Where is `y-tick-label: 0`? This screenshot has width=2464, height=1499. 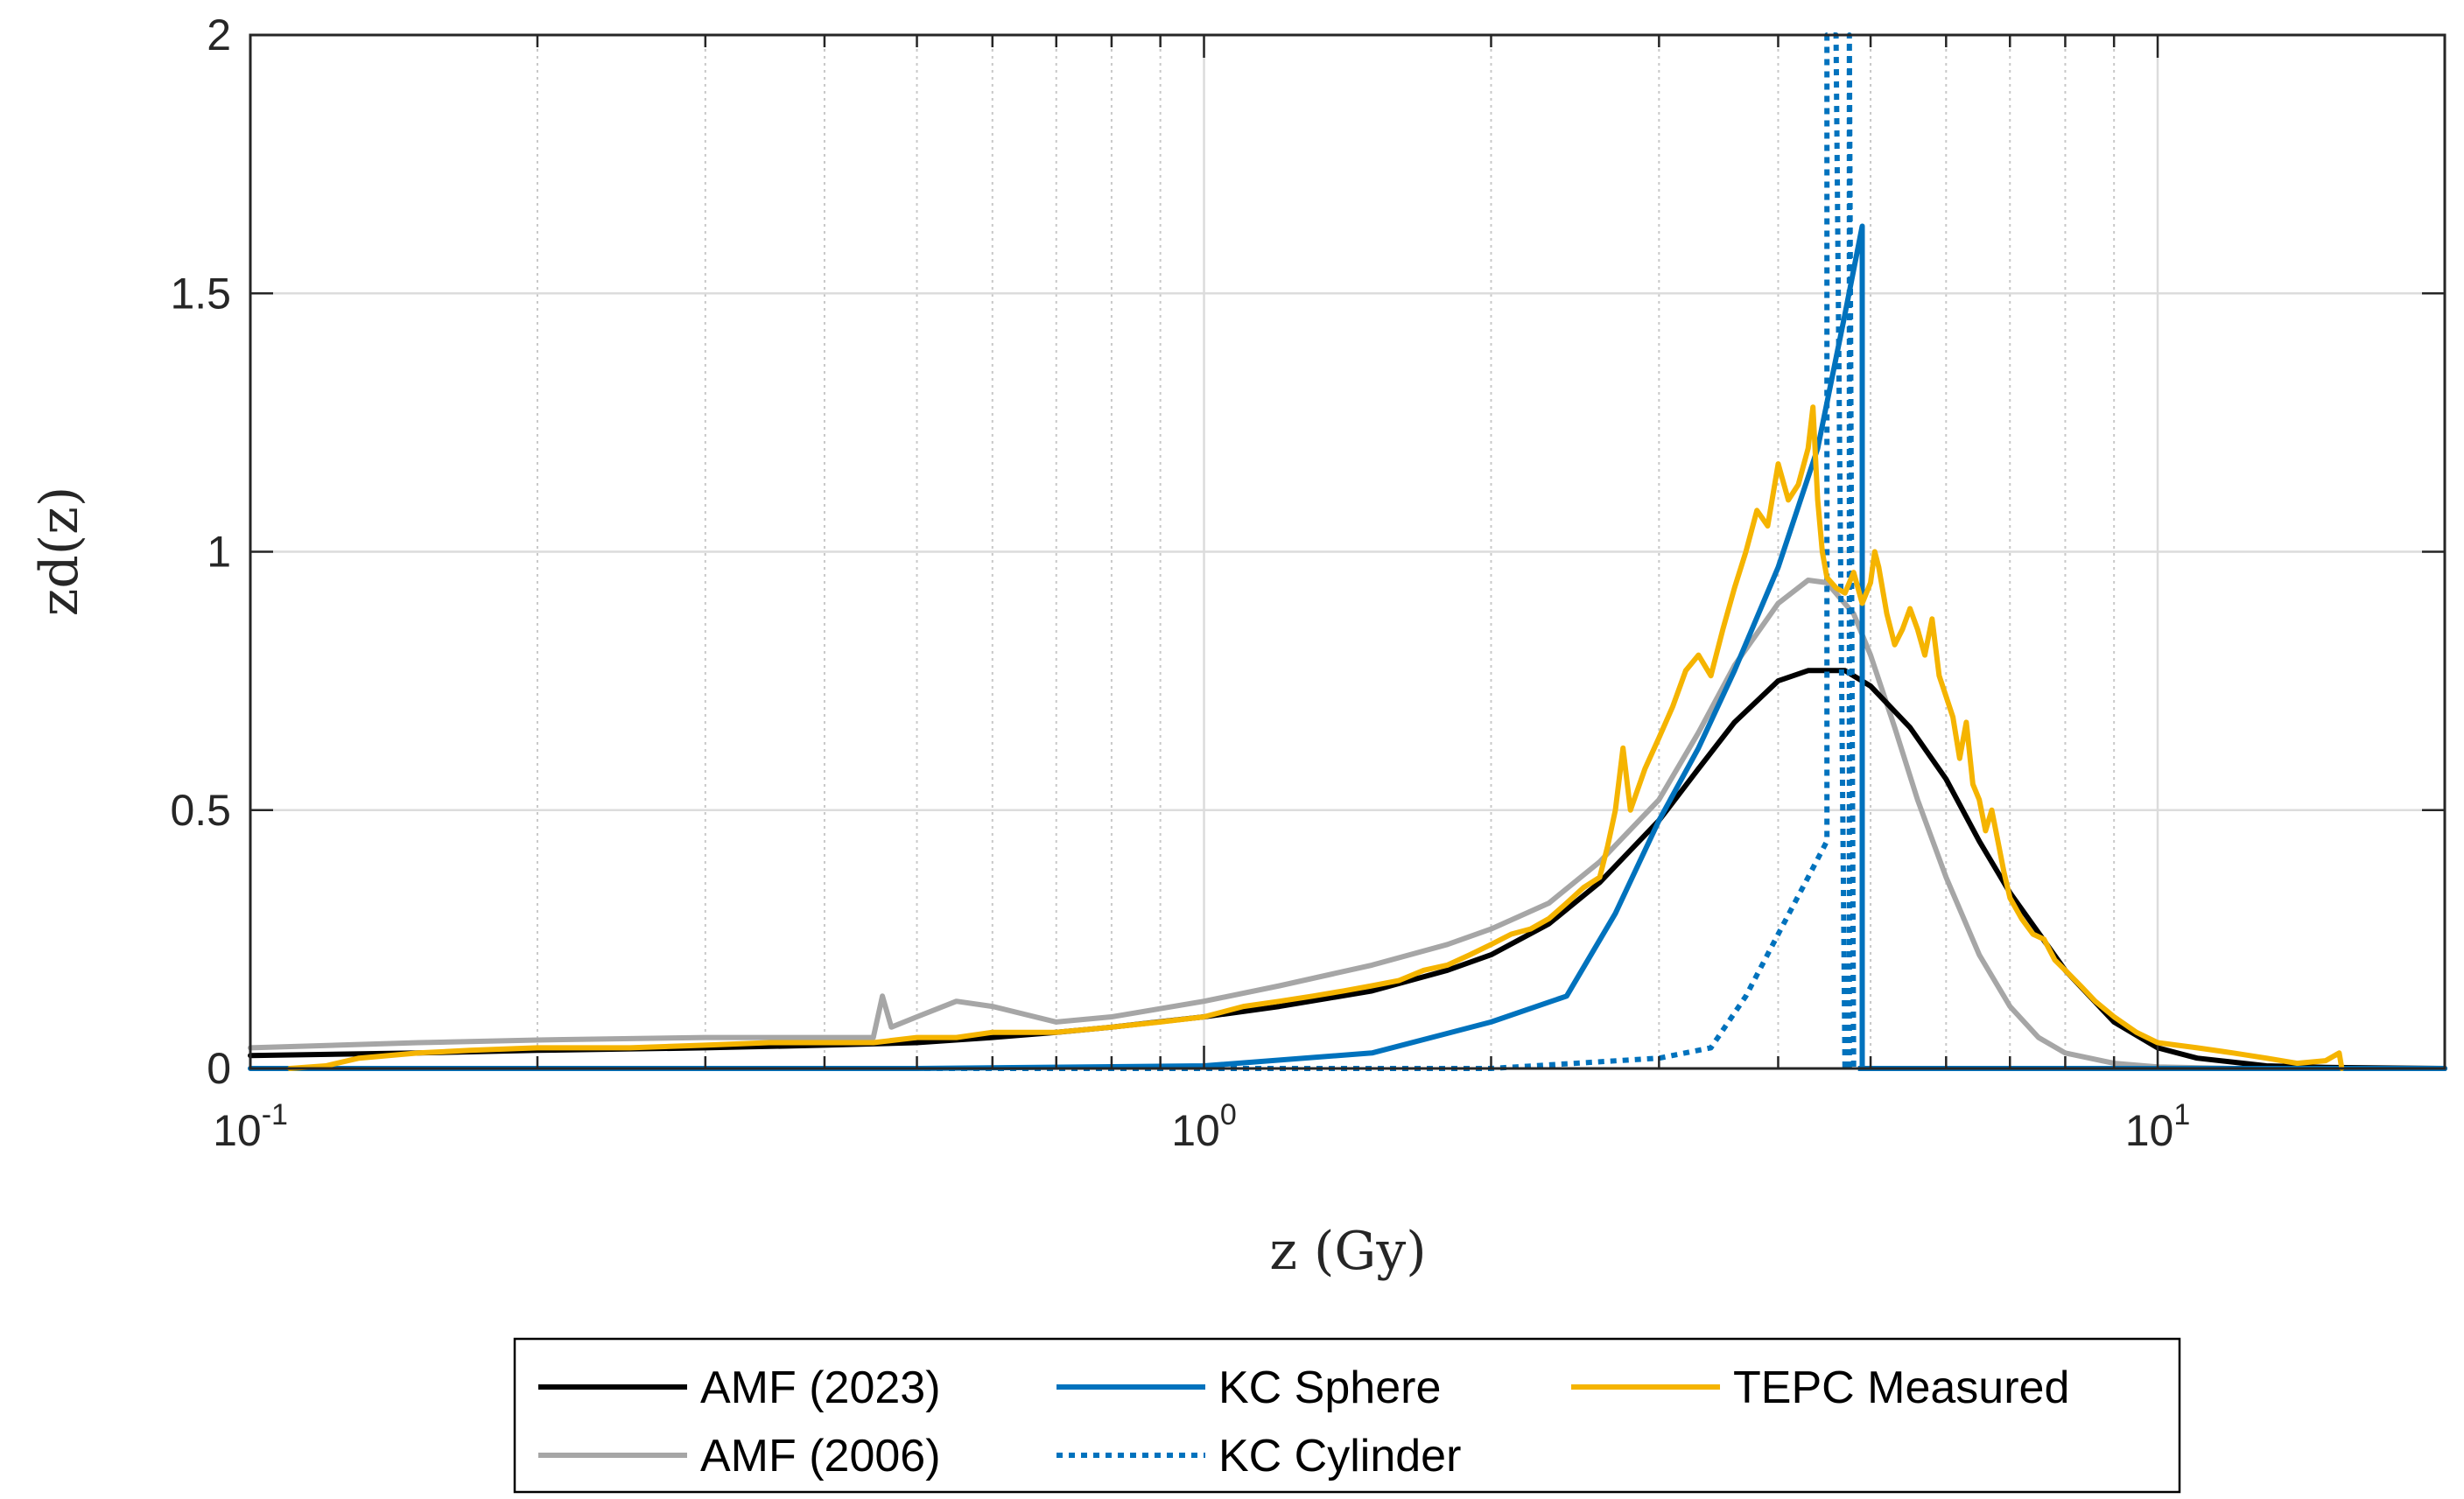
y-tick-label: 0 is located at coordinates (219, 1068).